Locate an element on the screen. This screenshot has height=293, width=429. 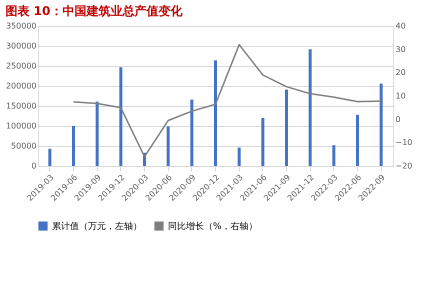
y2-tick-label: 0 is located at coordinates (398, 119).